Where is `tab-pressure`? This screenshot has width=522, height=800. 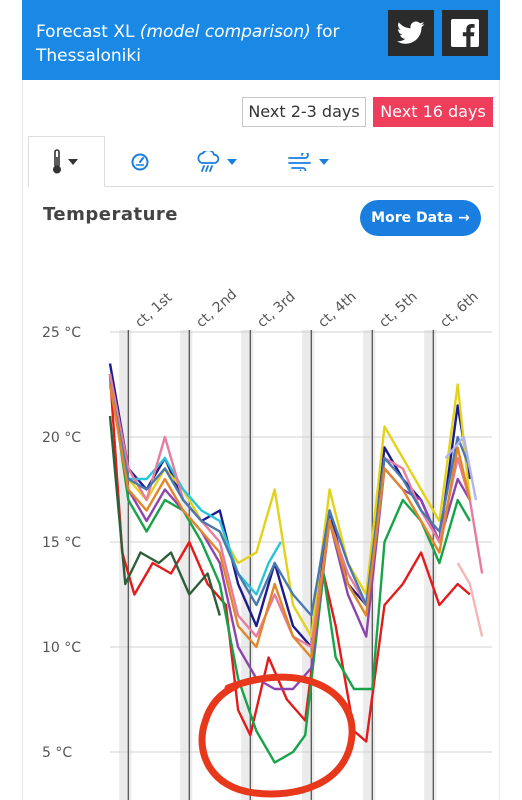 tab-pressure is located at coordinates (140, 162).